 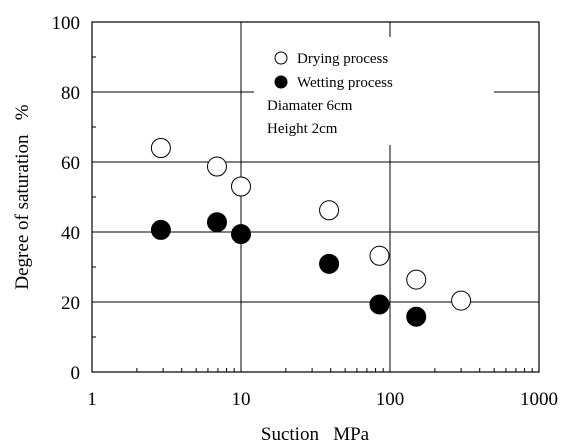 What do you see at coordinates (70, 163) in the screenshot?
I see `y-tick-label: 60` at bounding box center [70, 163].